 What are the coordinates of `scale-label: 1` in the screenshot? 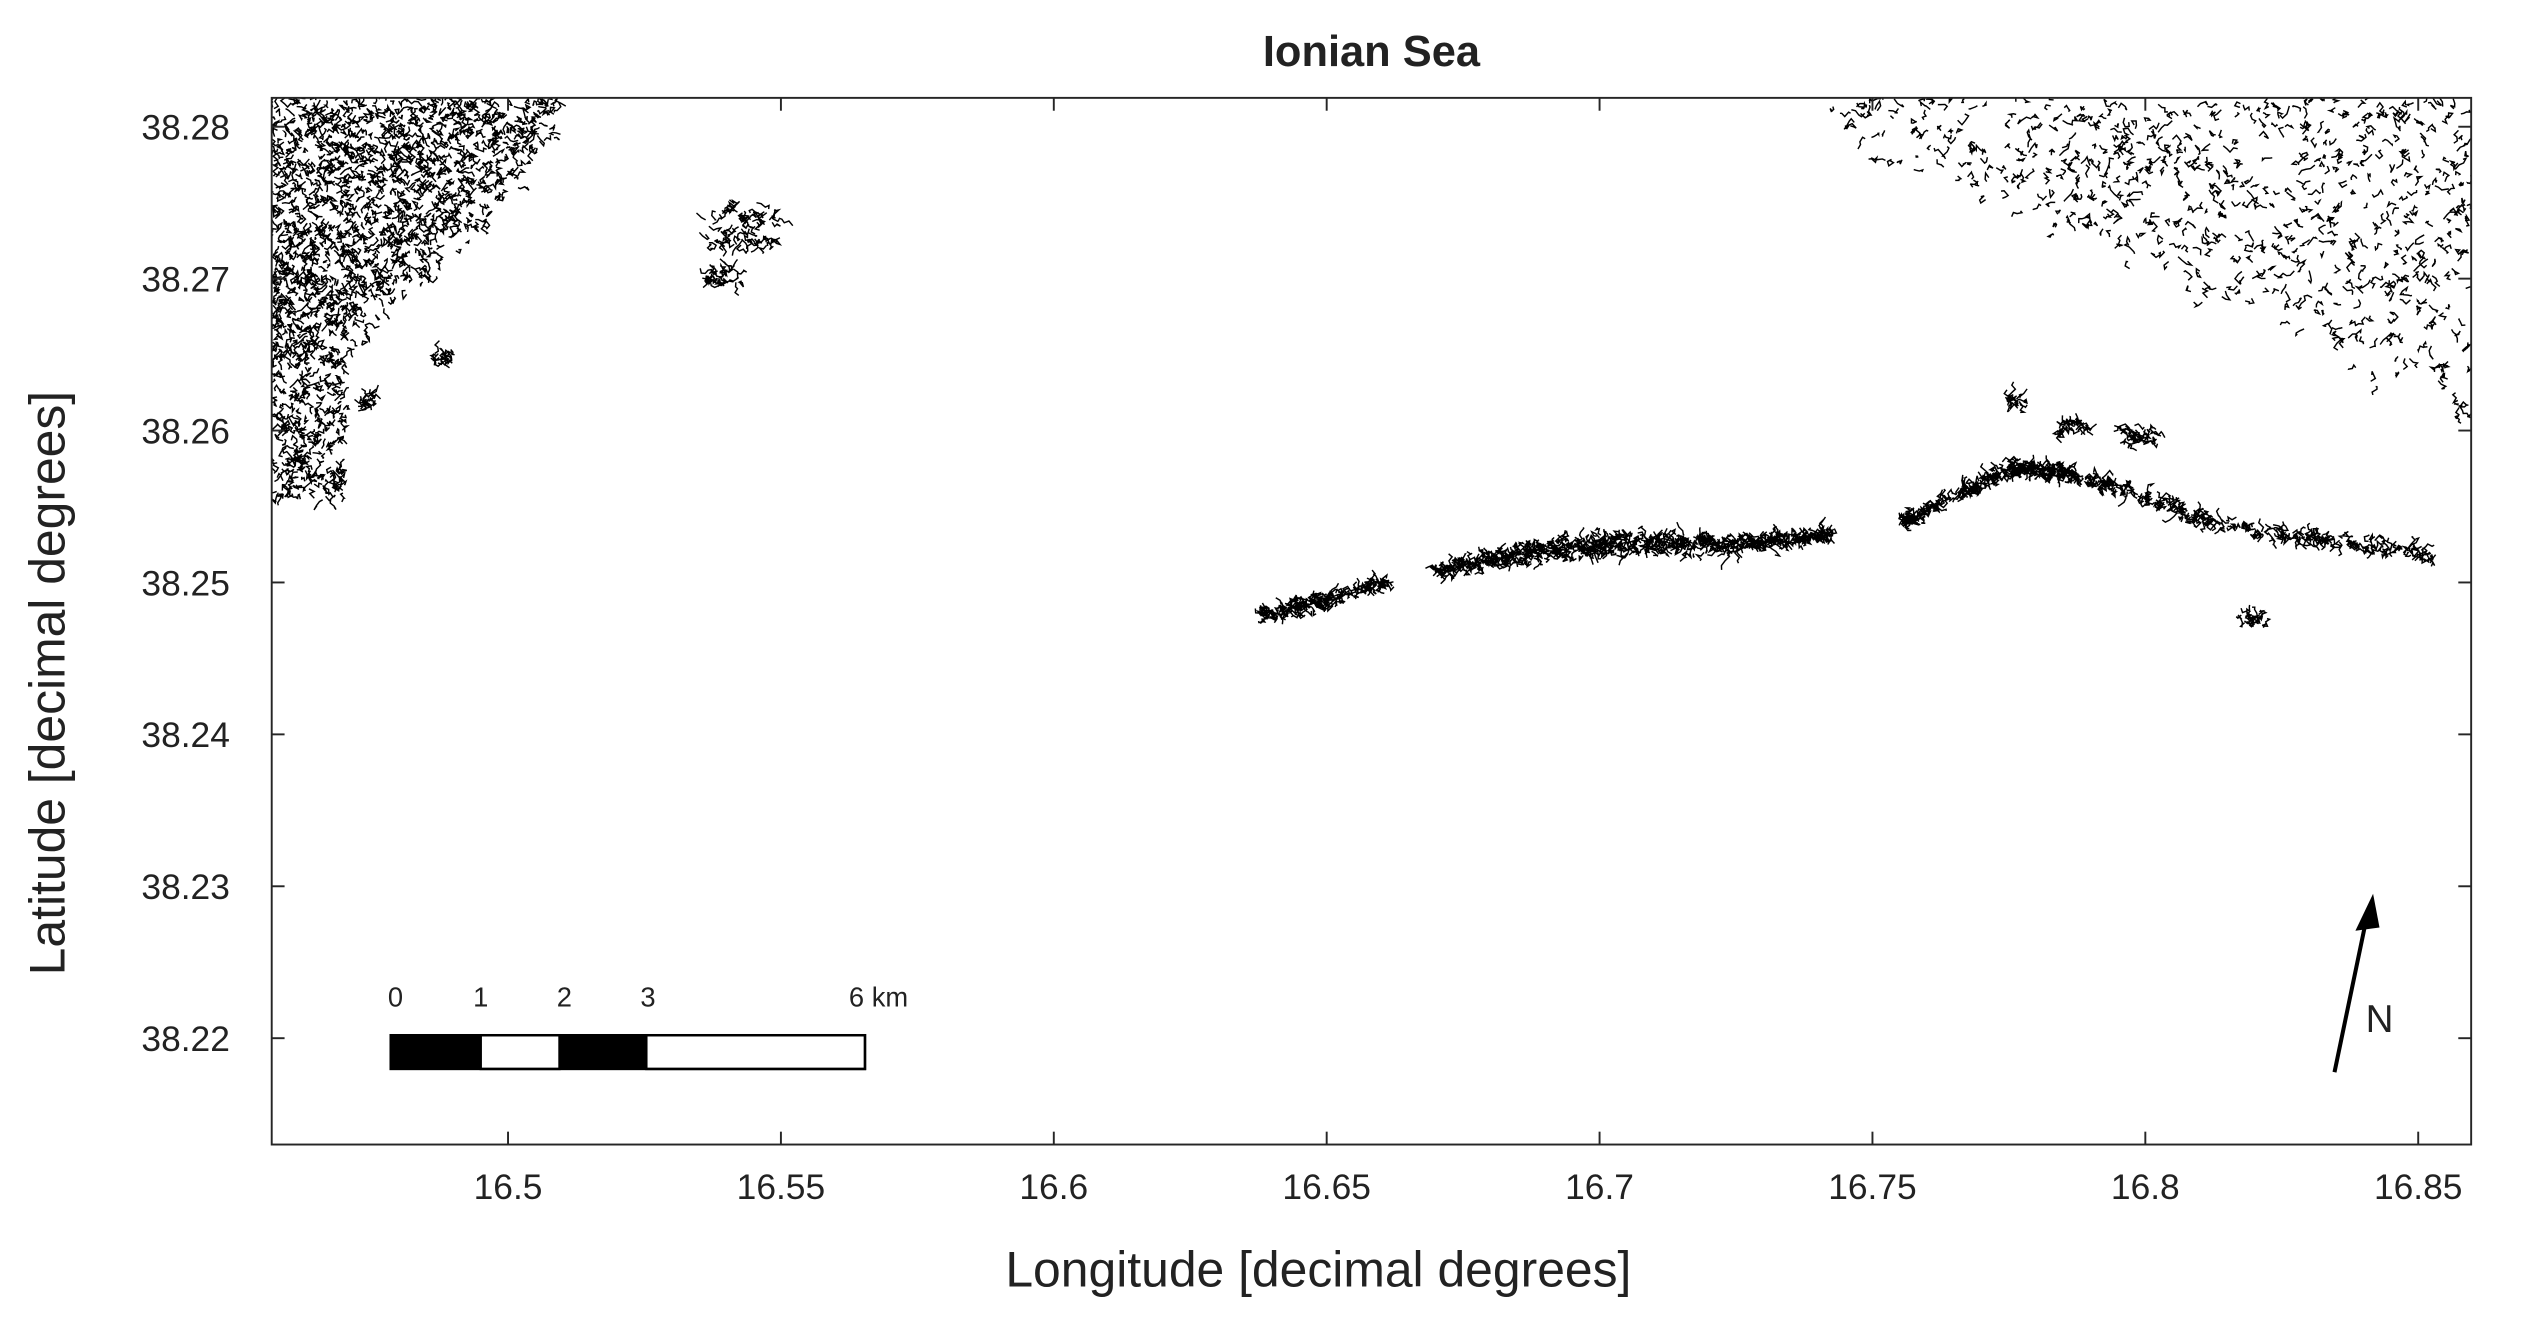 It's located at (480, 996).